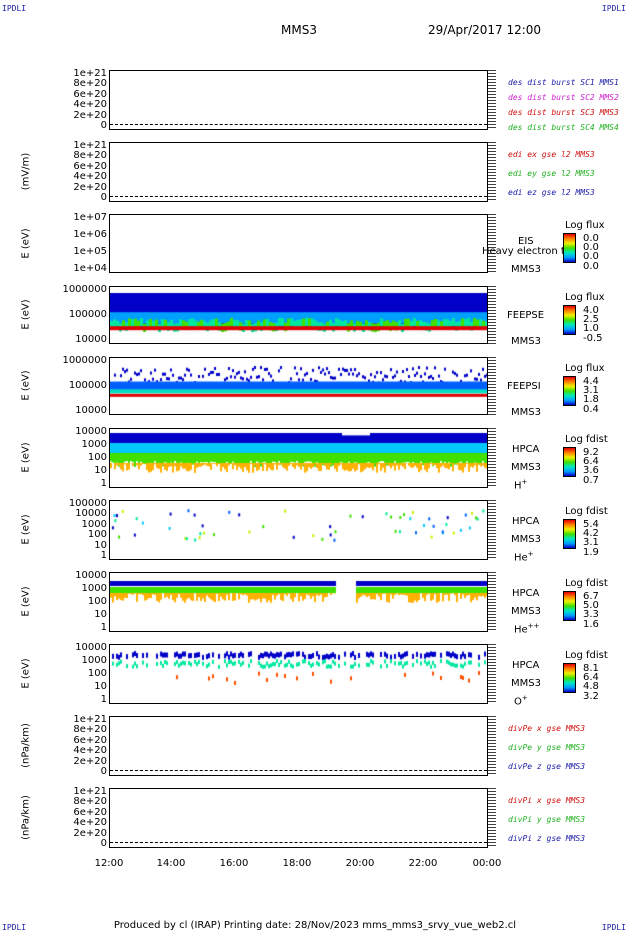  What do you see at coordinates (100, 614) in the screenshot?
I see `y-tick-label: 10` at bounding box center [100, 614].